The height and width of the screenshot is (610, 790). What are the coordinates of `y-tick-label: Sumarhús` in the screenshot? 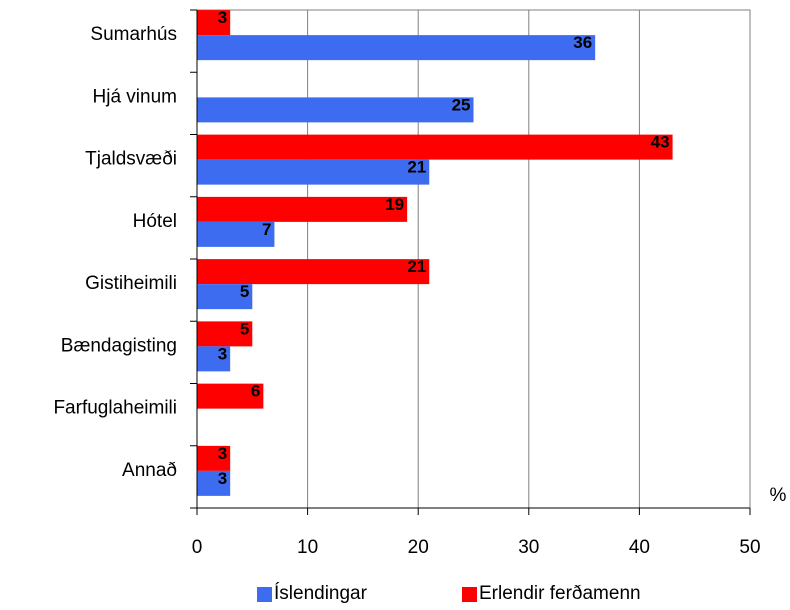 It's located at (133, 34).